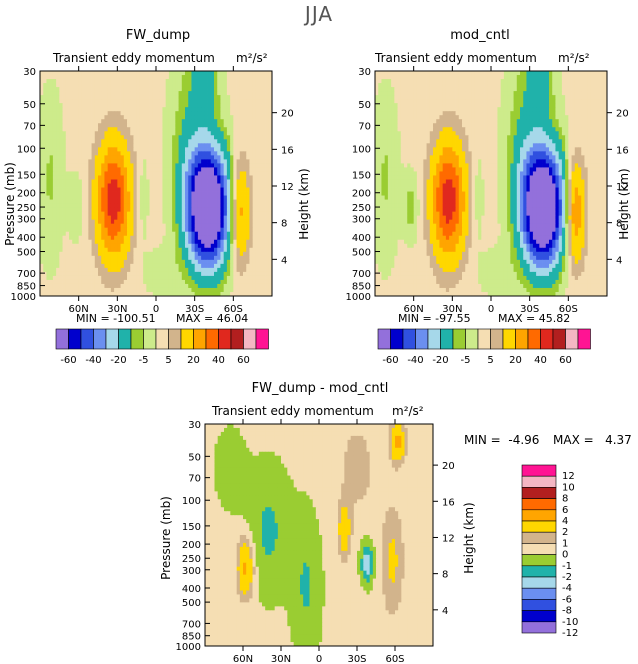  I want to click on panel-title: FW_dump, so click(158, 35).